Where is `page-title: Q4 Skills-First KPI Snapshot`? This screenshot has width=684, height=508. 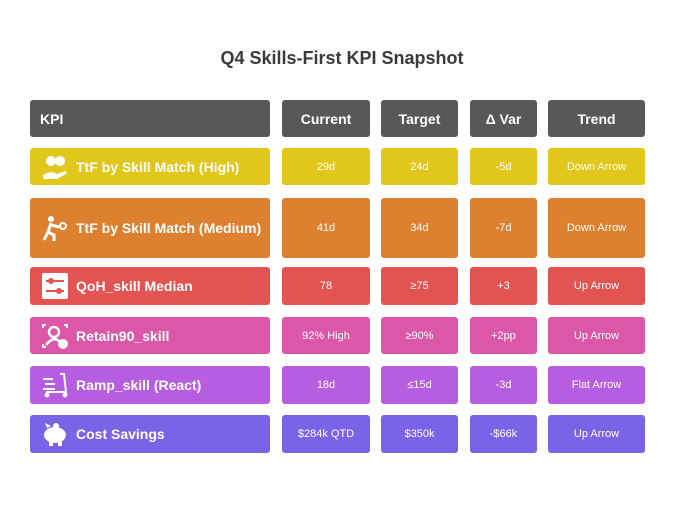 page-title: Q4 Skills-First KPI Snapshot is located at coordinates (342, 58).